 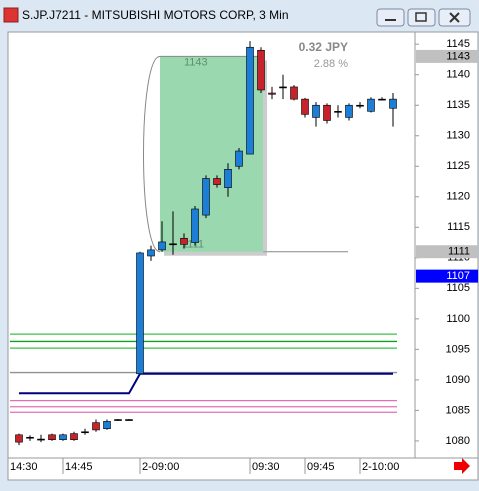 What do you see at coordinates (321, 467) in the screenshot?
I see `x-tick-label: 09:45` at bounding box center [321, 467].